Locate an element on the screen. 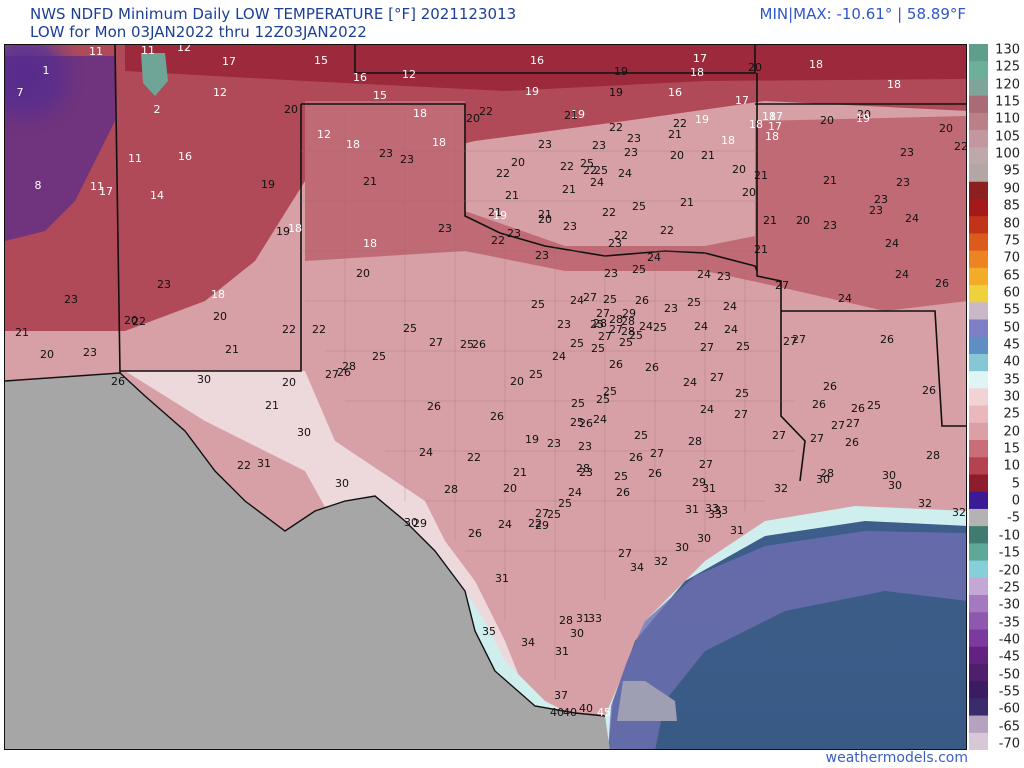 The height and width of the screenshot is (768, 1024). color-scale-tick: -35 is located at coordinates (1009, 623).